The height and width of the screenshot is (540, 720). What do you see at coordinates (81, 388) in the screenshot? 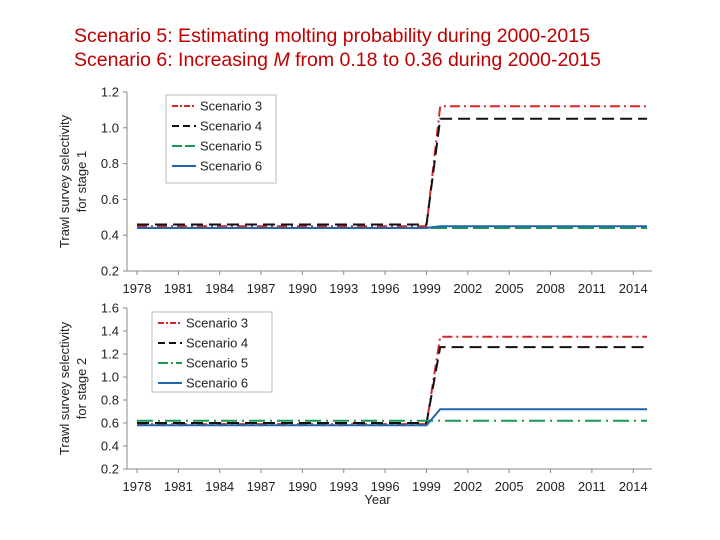
I see `y-axis-label-line2: for stage 2` at bounding box center [81, 388].